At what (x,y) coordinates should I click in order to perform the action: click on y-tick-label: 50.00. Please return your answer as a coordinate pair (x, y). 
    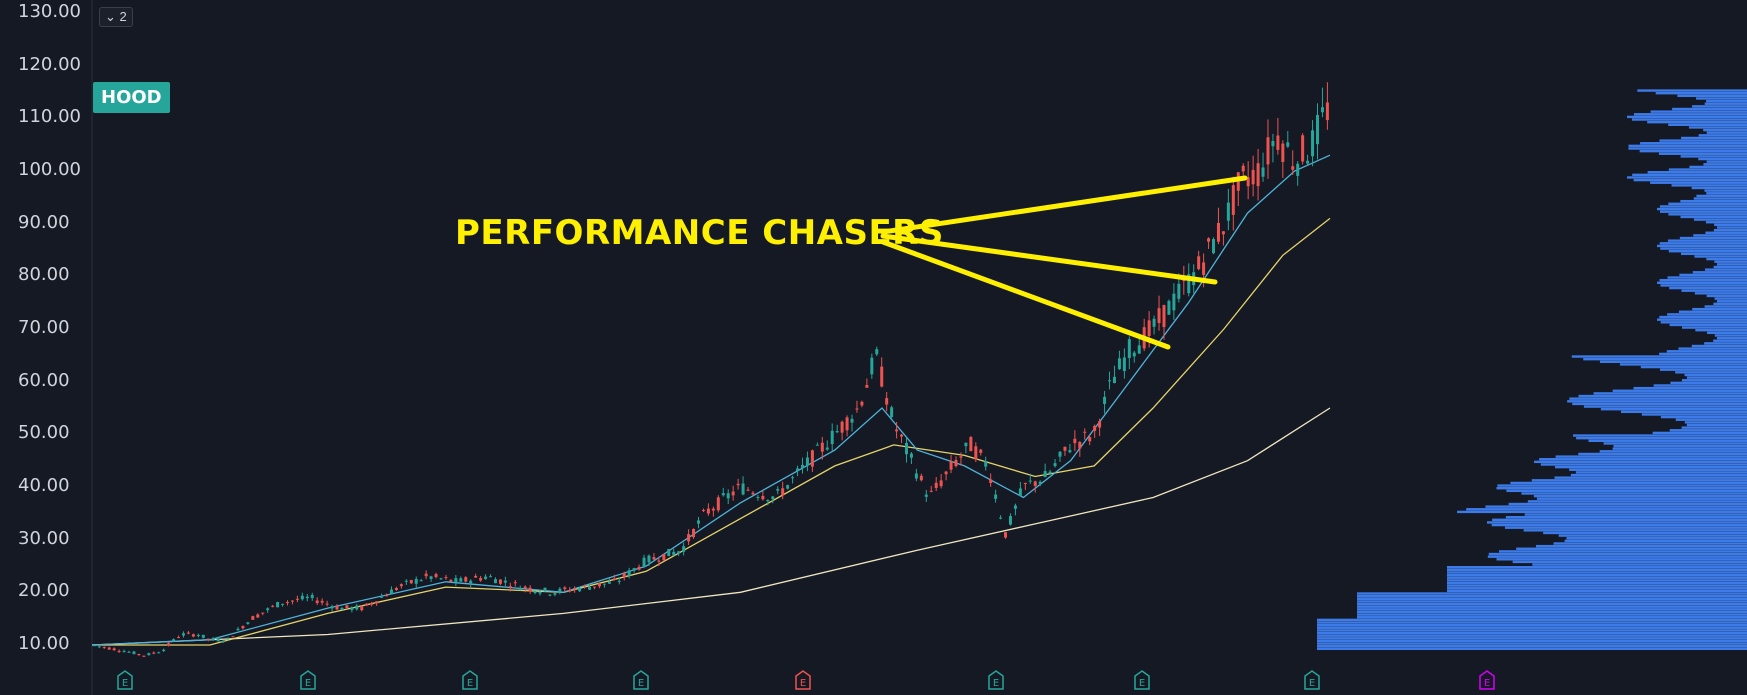
    Looking at the image, I should click on (44, 433).